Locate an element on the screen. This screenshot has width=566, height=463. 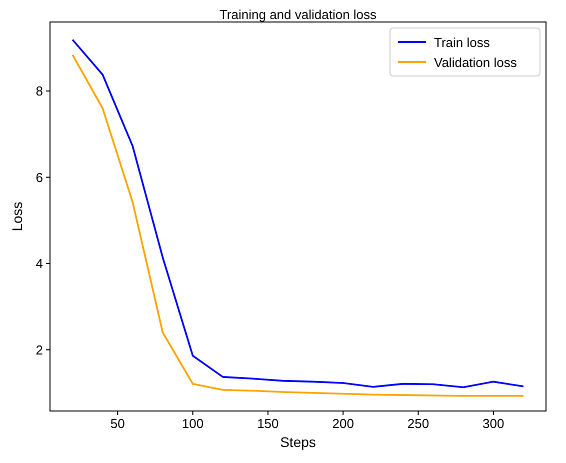
x-tick-label: 100 is located at coordinates (193, 423).